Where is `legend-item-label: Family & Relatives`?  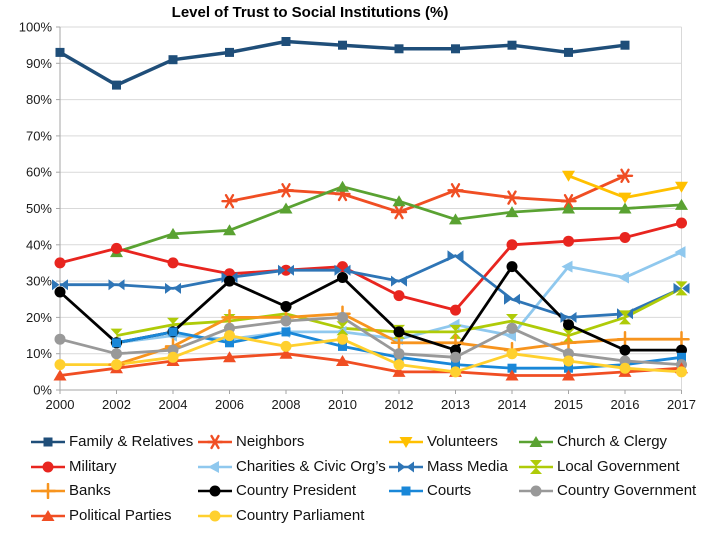 legend-item-label: Family & Relatives is located at coordinates (131, 441).